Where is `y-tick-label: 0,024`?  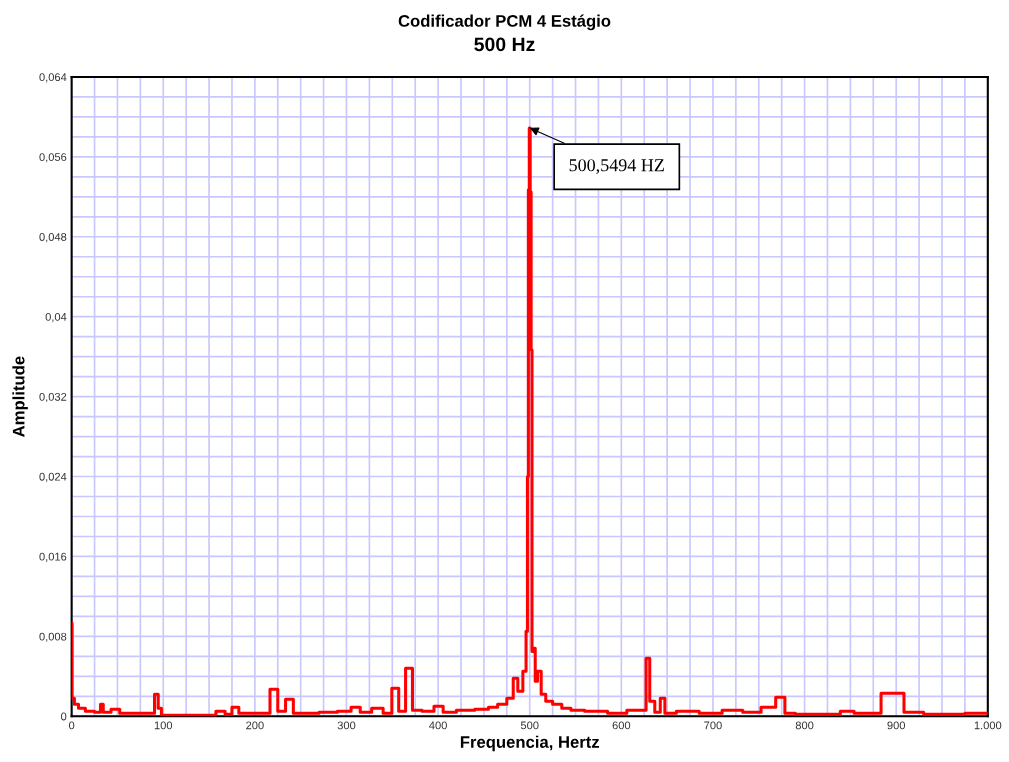 y-tick-label: 0,024 is located at coordinates (53, 477).